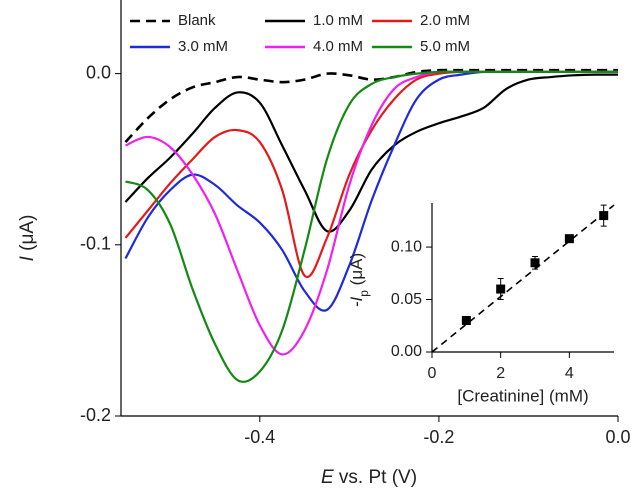 The image size is (636, 495). What do you see at coordinates (327, 477) in the screenshot?
I see `x-axis-title-italic: E` at bounding box center [327, 477].